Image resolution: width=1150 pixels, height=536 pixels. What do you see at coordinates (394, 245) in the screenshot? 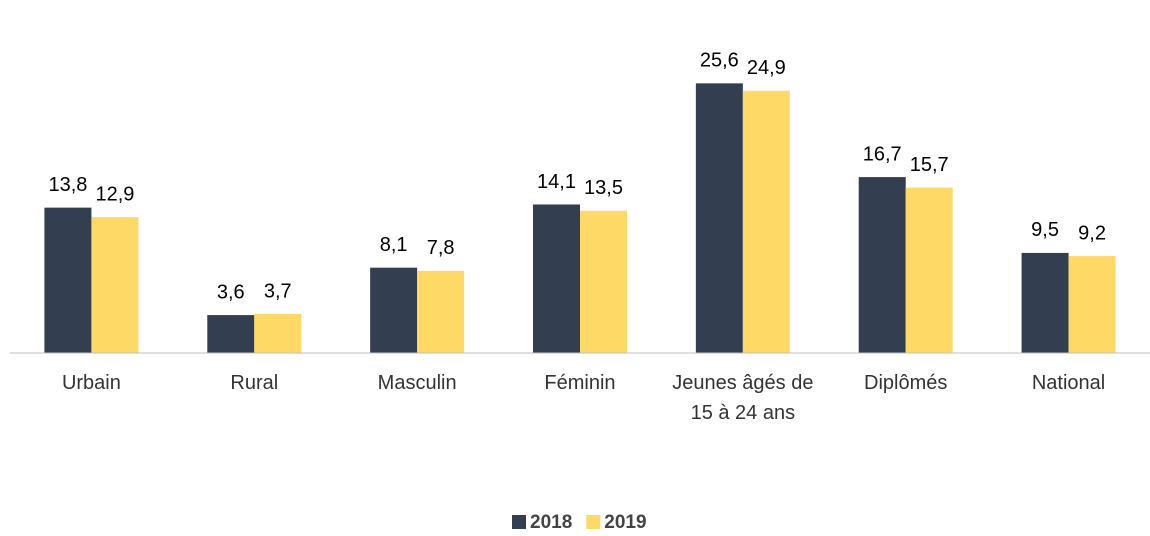
I see `data-label: 8,1` at bounding box center [394, 245].